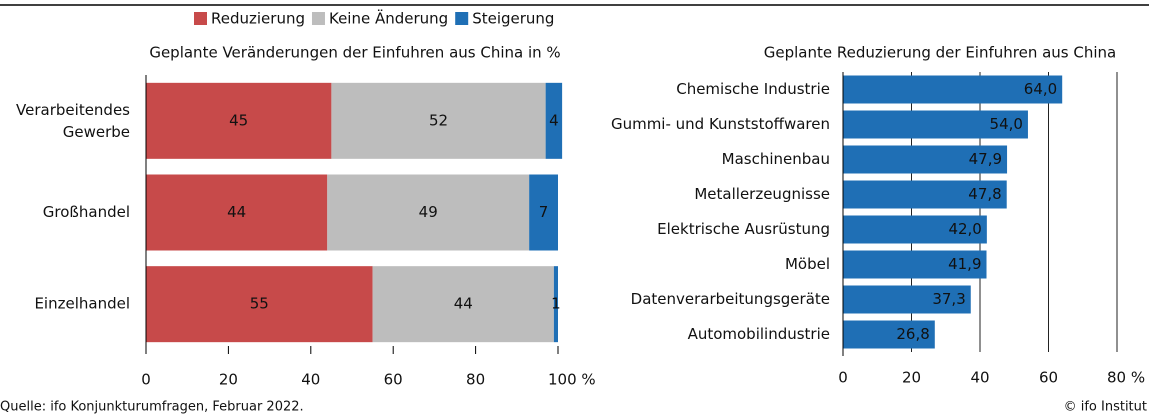  I want to click on y-tick-label: Automobilindustrie, so click(759, 334).